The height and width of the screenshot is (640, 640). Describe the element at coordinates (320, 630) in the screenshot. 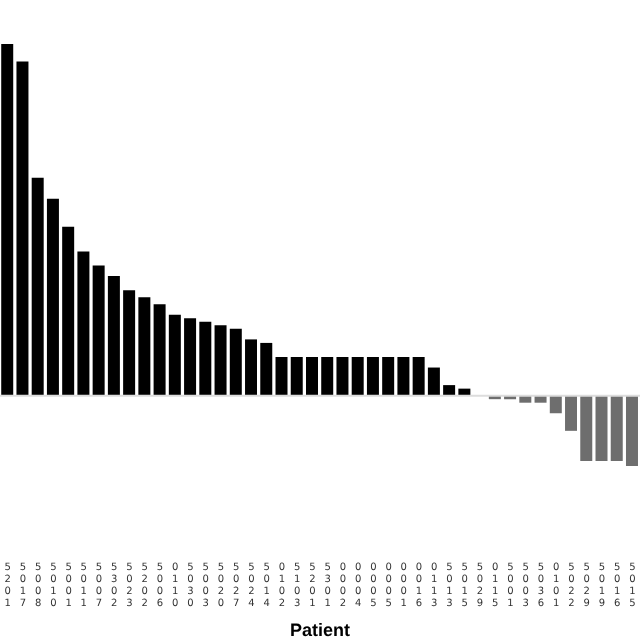

I see `x-axis-title: Patient` at that location.